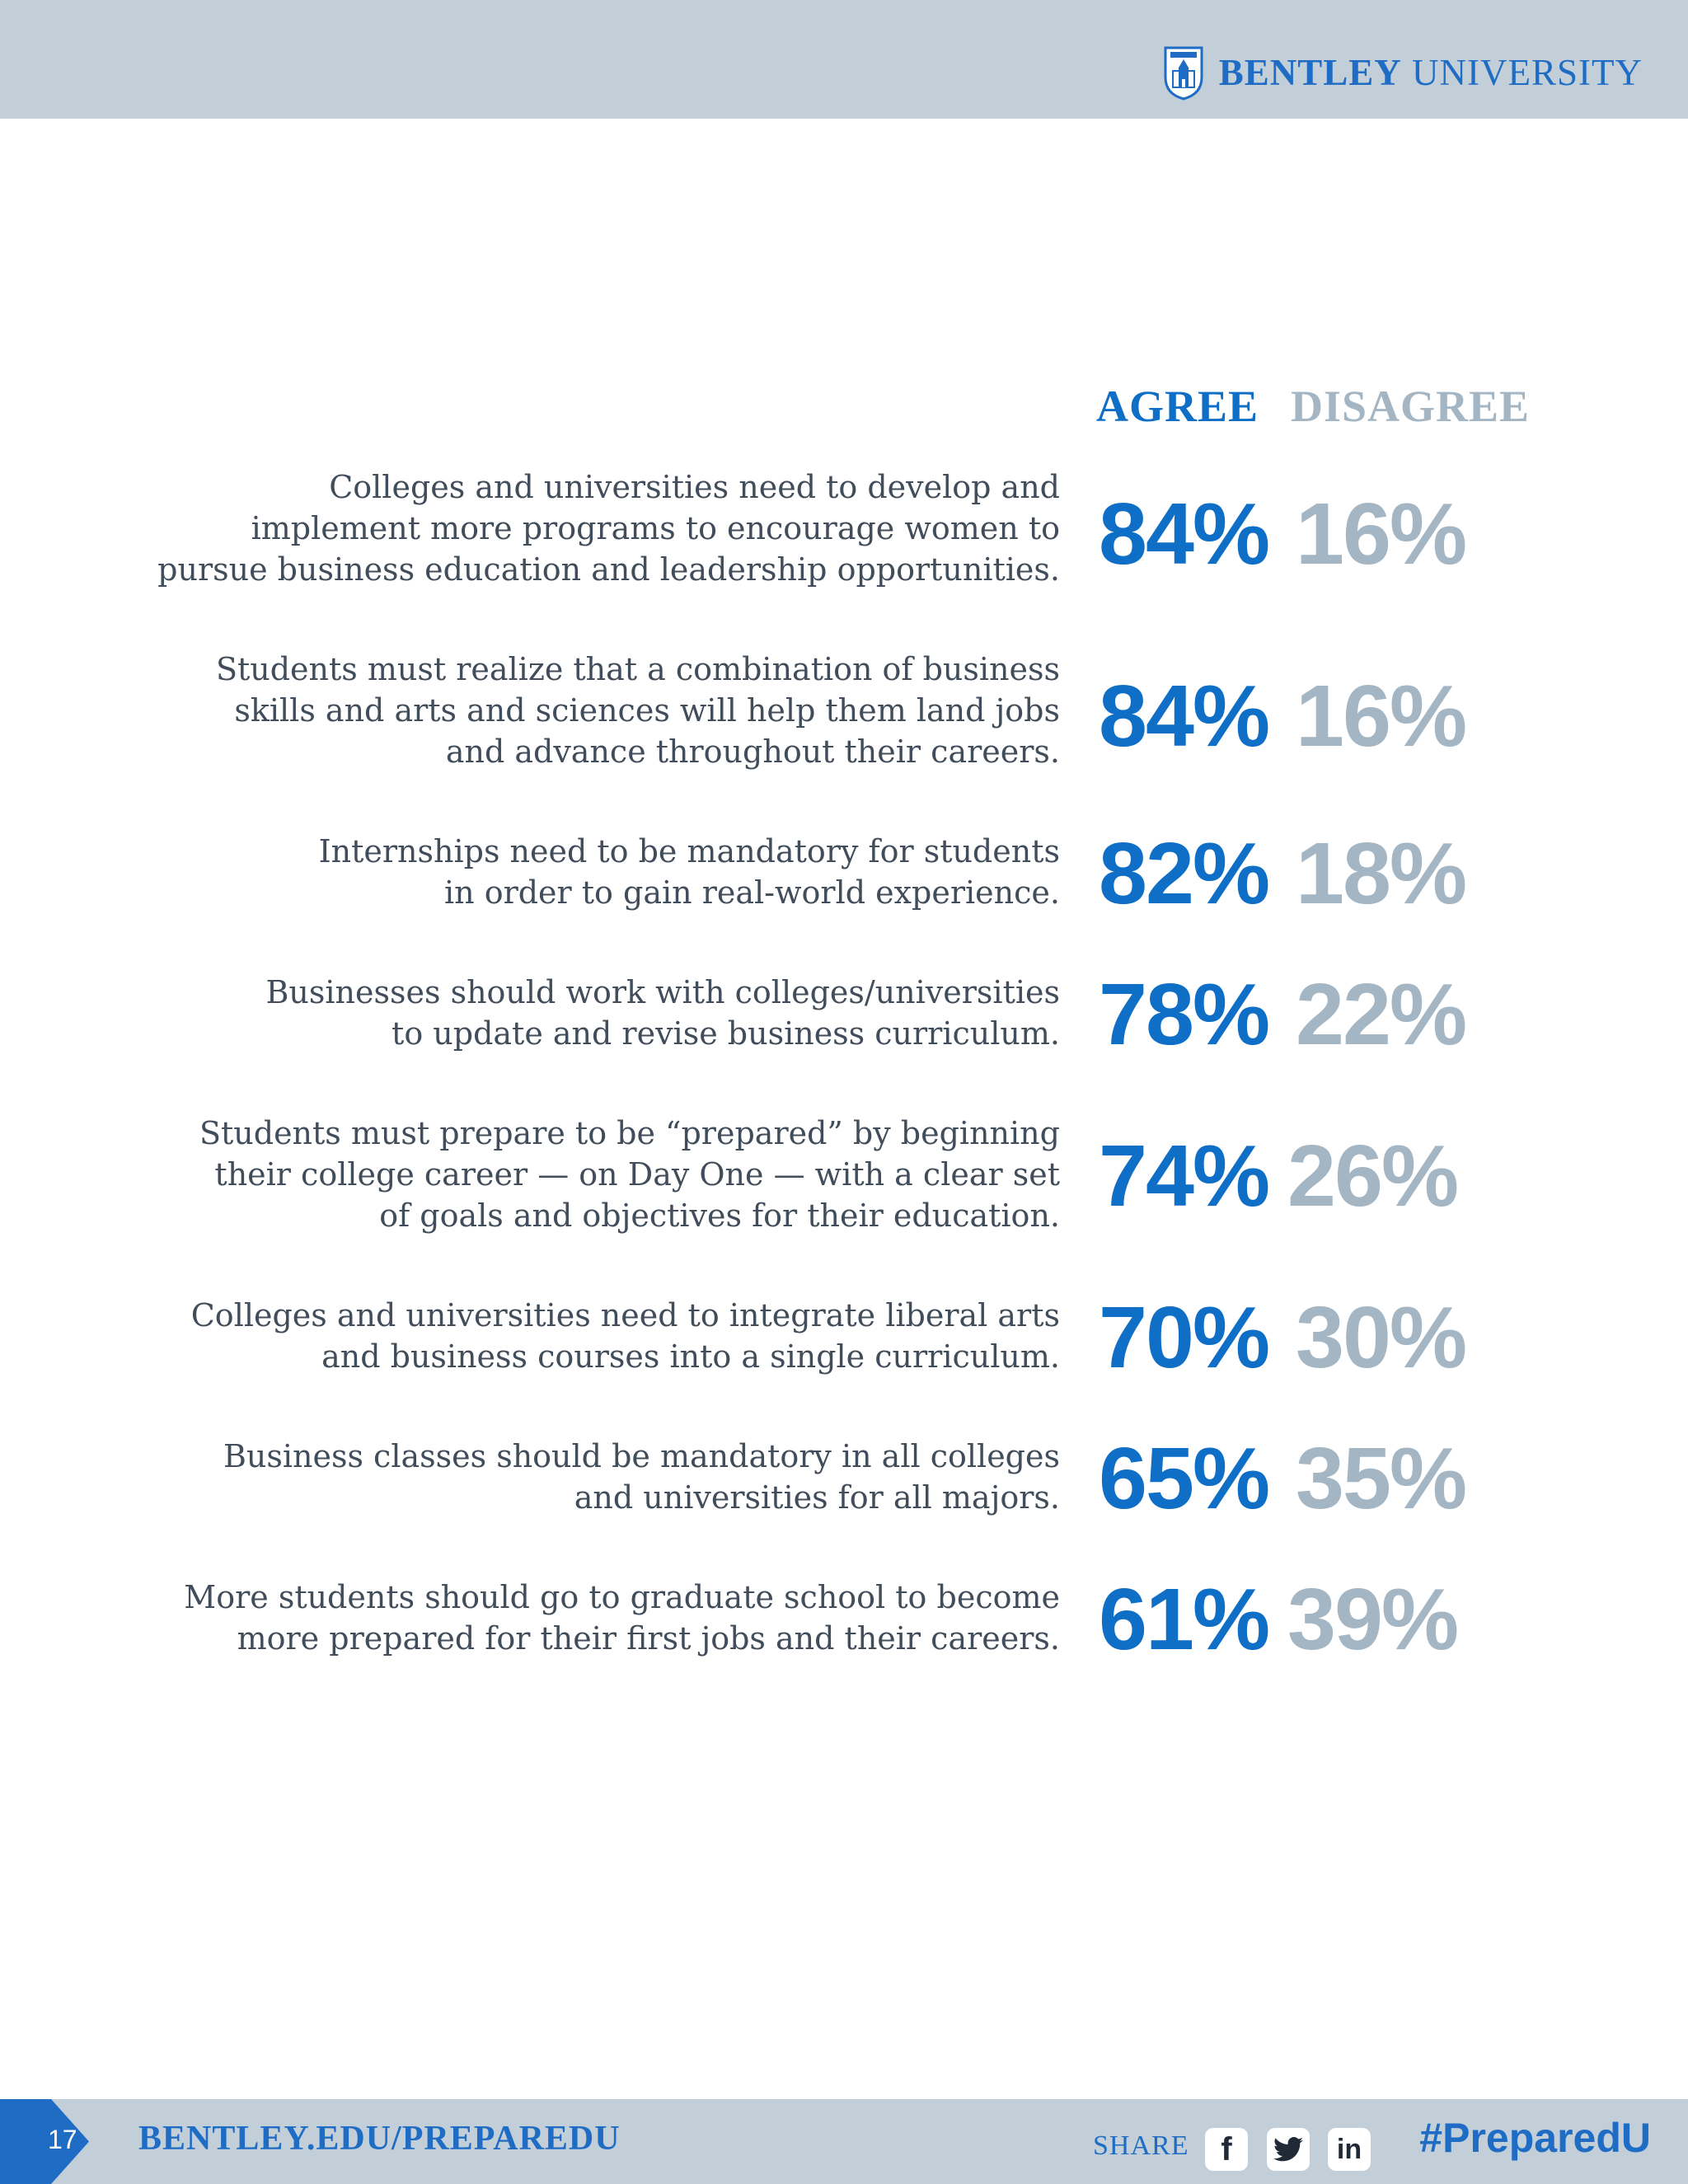 This screenshot has height=2184, width=1688. What do you see at coordinates (1183, 73) in the screenshot?
I see `bentley-shield-icon` at bounding box center [1183, 73].